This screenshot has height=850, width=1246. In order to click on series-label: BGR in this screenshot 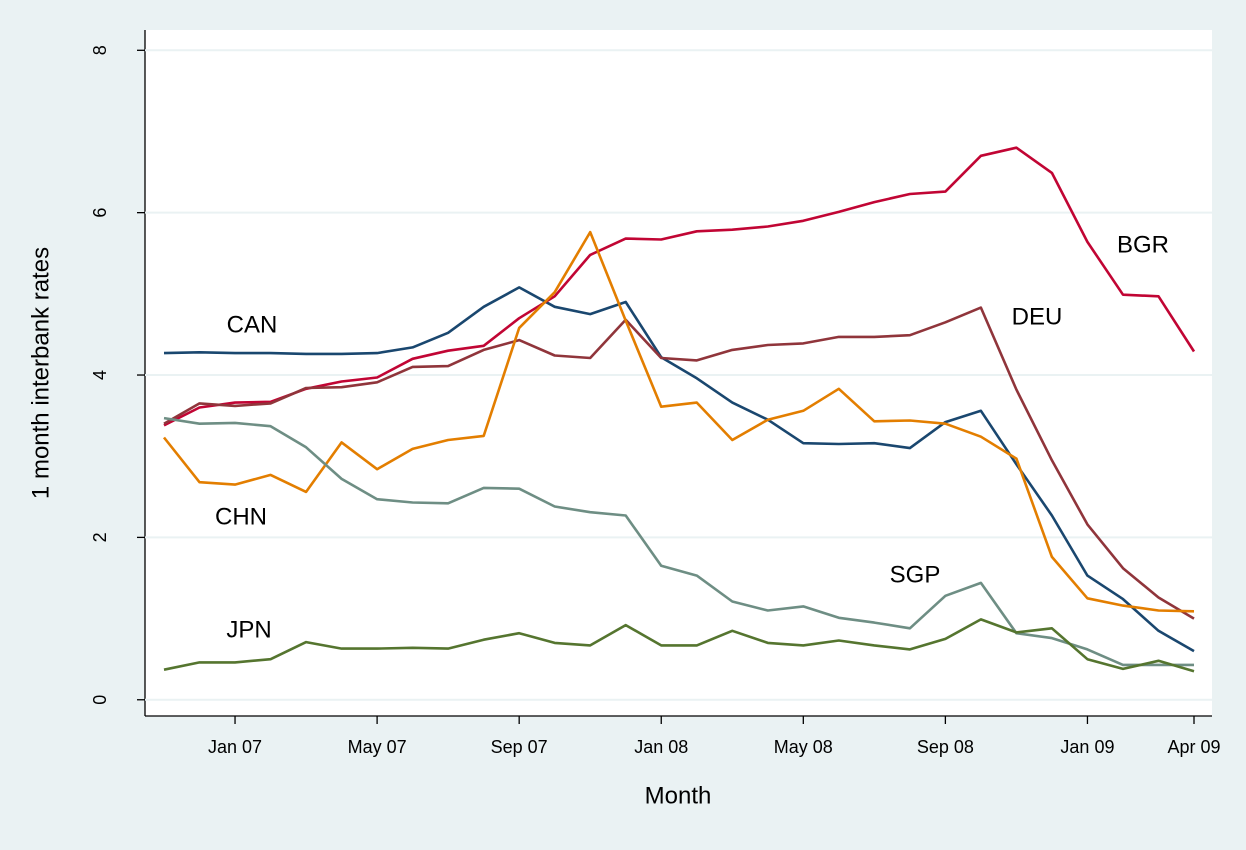, I will do `click(1143, 244)`.